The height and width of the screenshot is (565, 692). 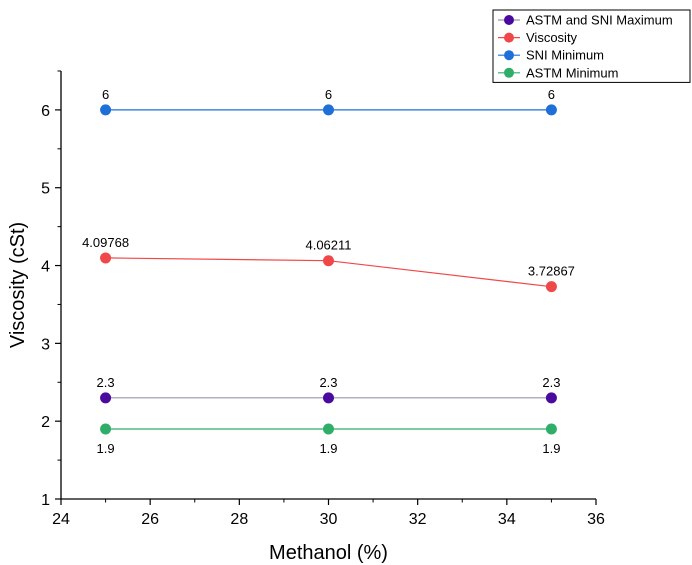 I want to click on legend-label: ASTM and SNI Maximum, so click(x=599, y=20).